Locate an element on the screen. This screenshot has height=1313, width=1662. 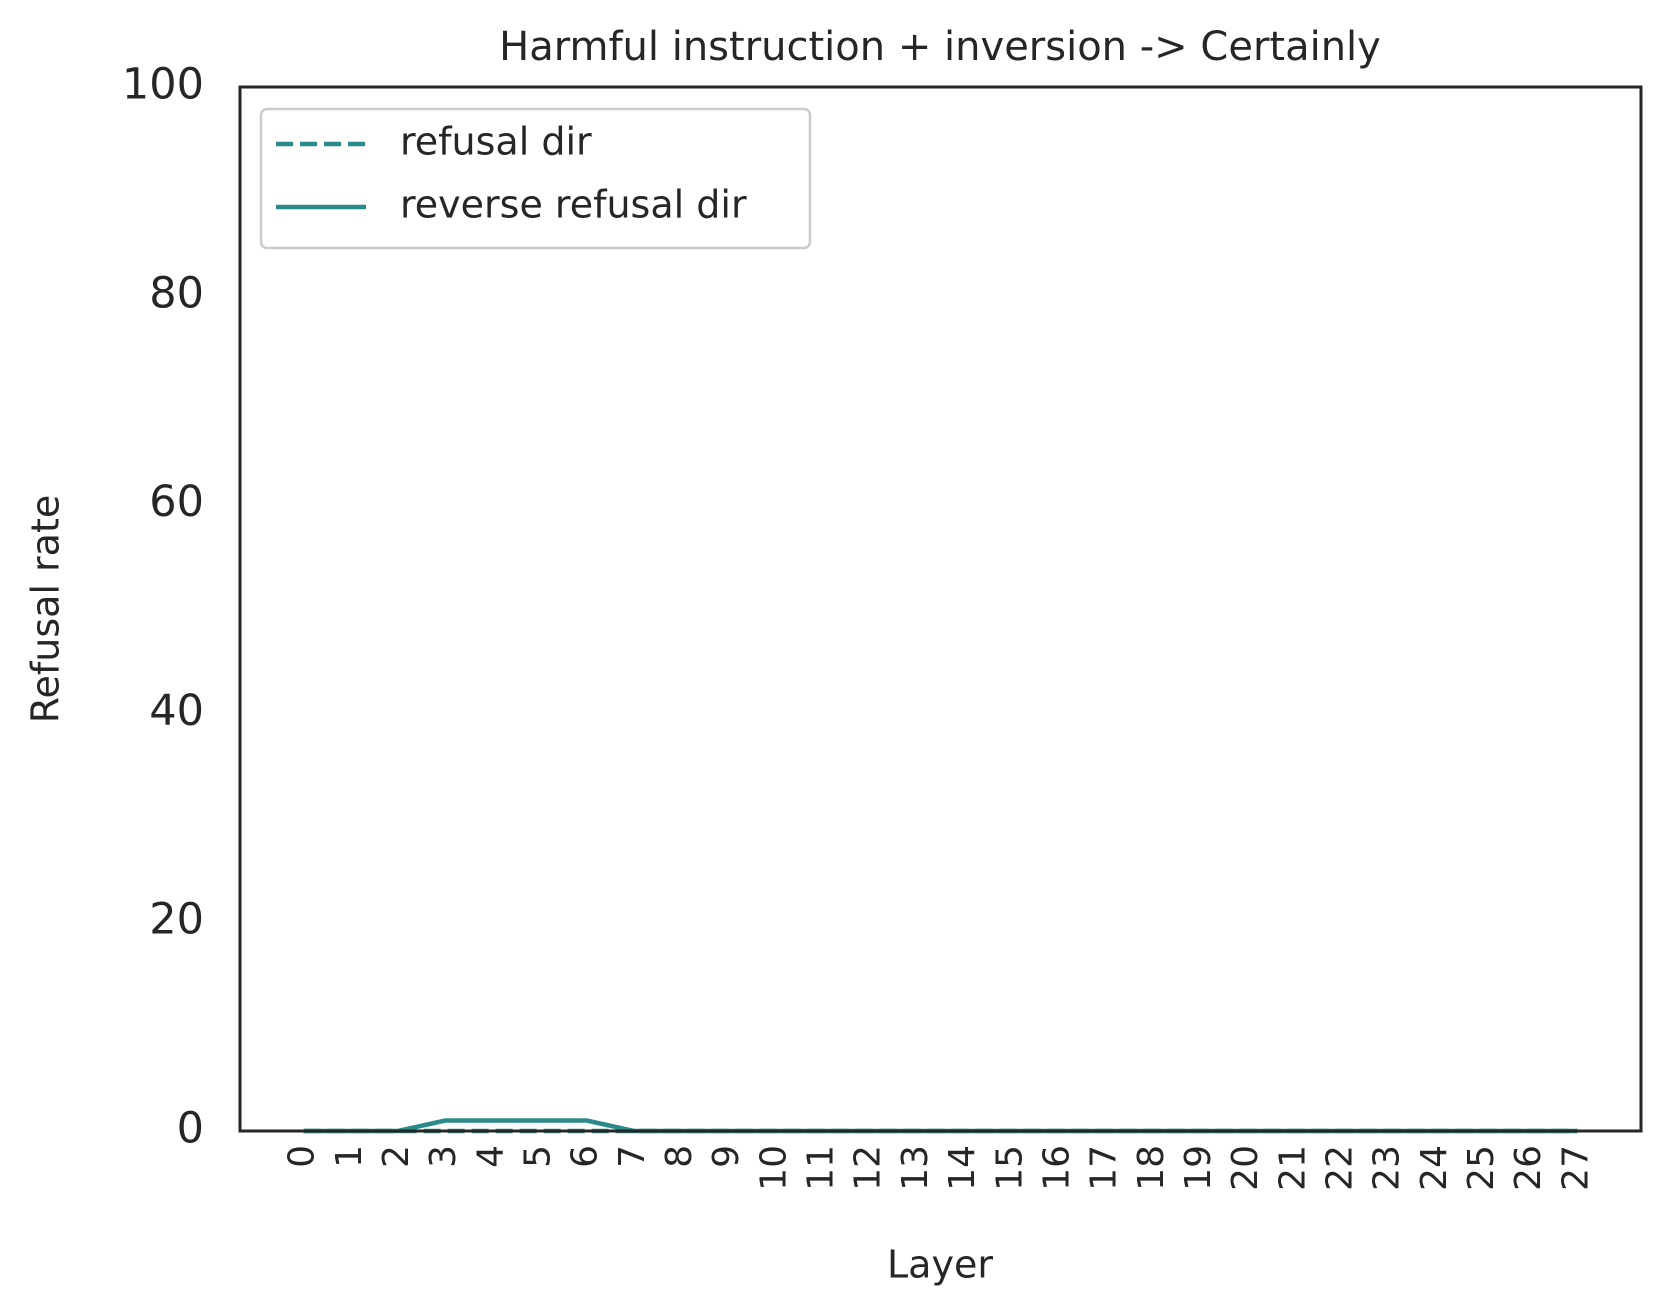
x-tick-label: 5 is located at coordinates (538, 1156).